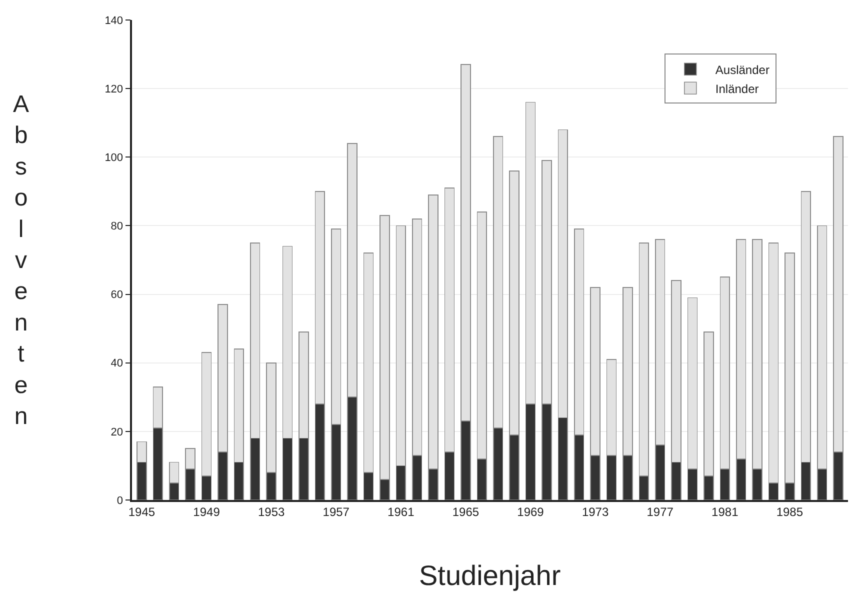  What do you see at coordinates (530, 512) in the screenshot?
I see `x-tick-label: 1969` at bounding box center [530, 512].